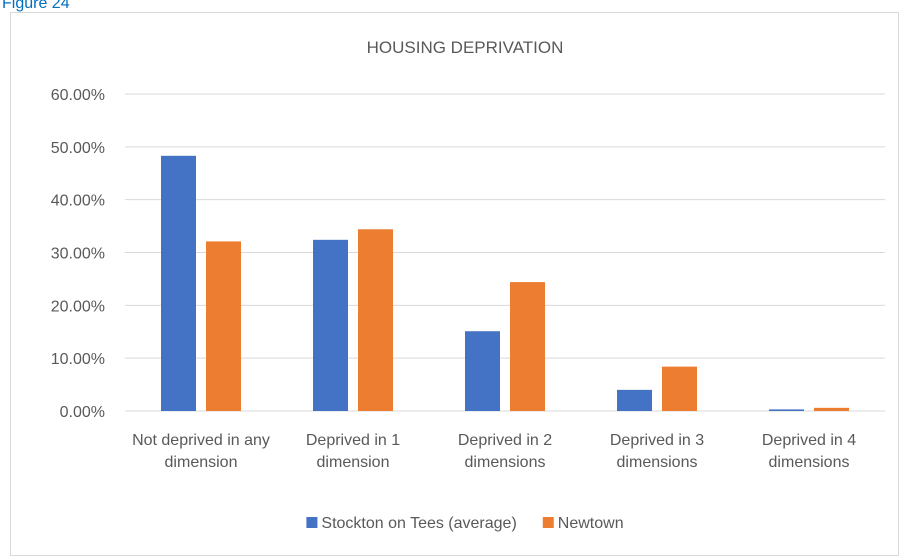 This screenshot has height=557, width=903. Describe the element at coordinates (78, 148) in the screenshot. I see `y-tick-label: 50.00%` at that location.